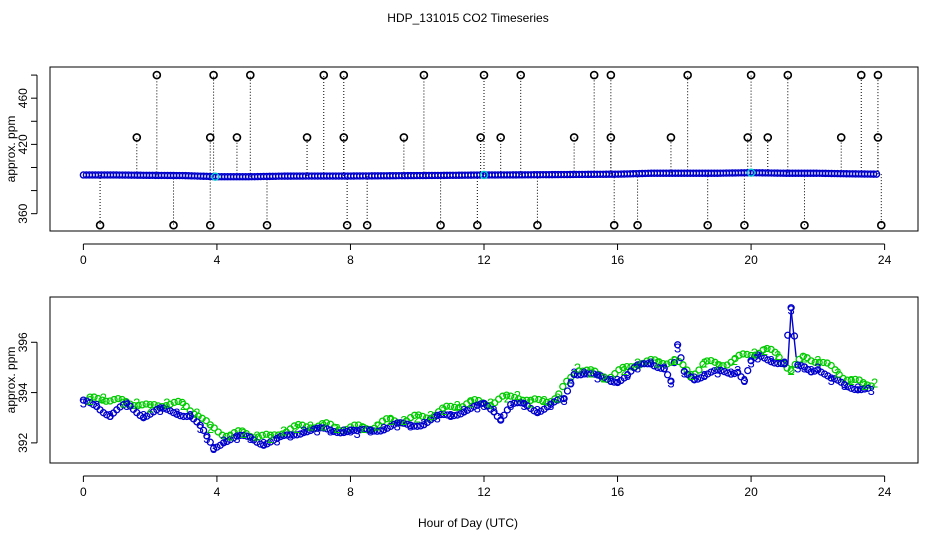  I want to click on bottom-x-tick-label: 20, so click(751, 492).